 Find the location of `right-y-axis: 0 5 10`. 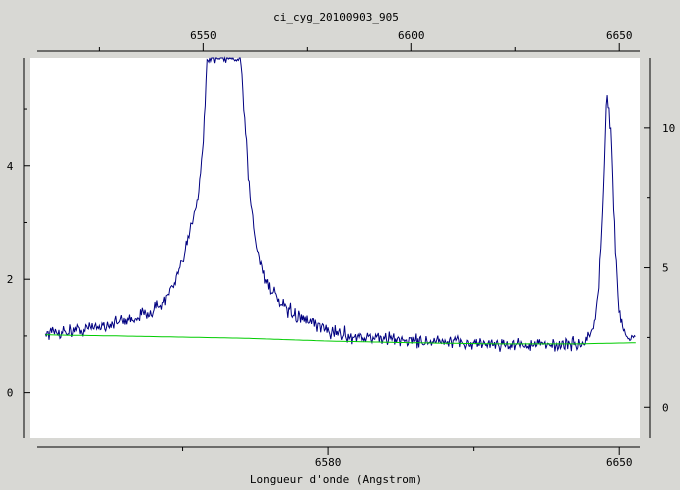

right-y-axis: 0 5 10 is located at coordinates (659, 248).